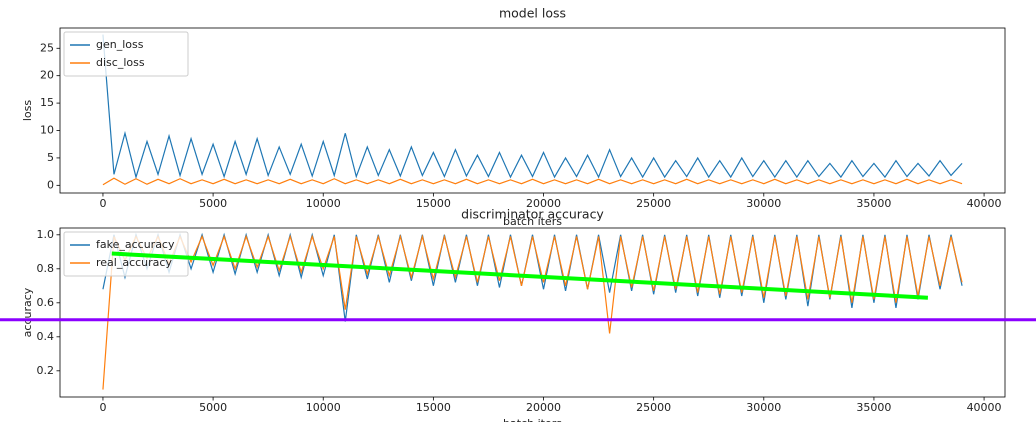 The image size is (1036, 422). What do you see at coordinates (47, 102) in the screenshot?
I see `y-tick-label: 15` at bounding box center [47, 102].